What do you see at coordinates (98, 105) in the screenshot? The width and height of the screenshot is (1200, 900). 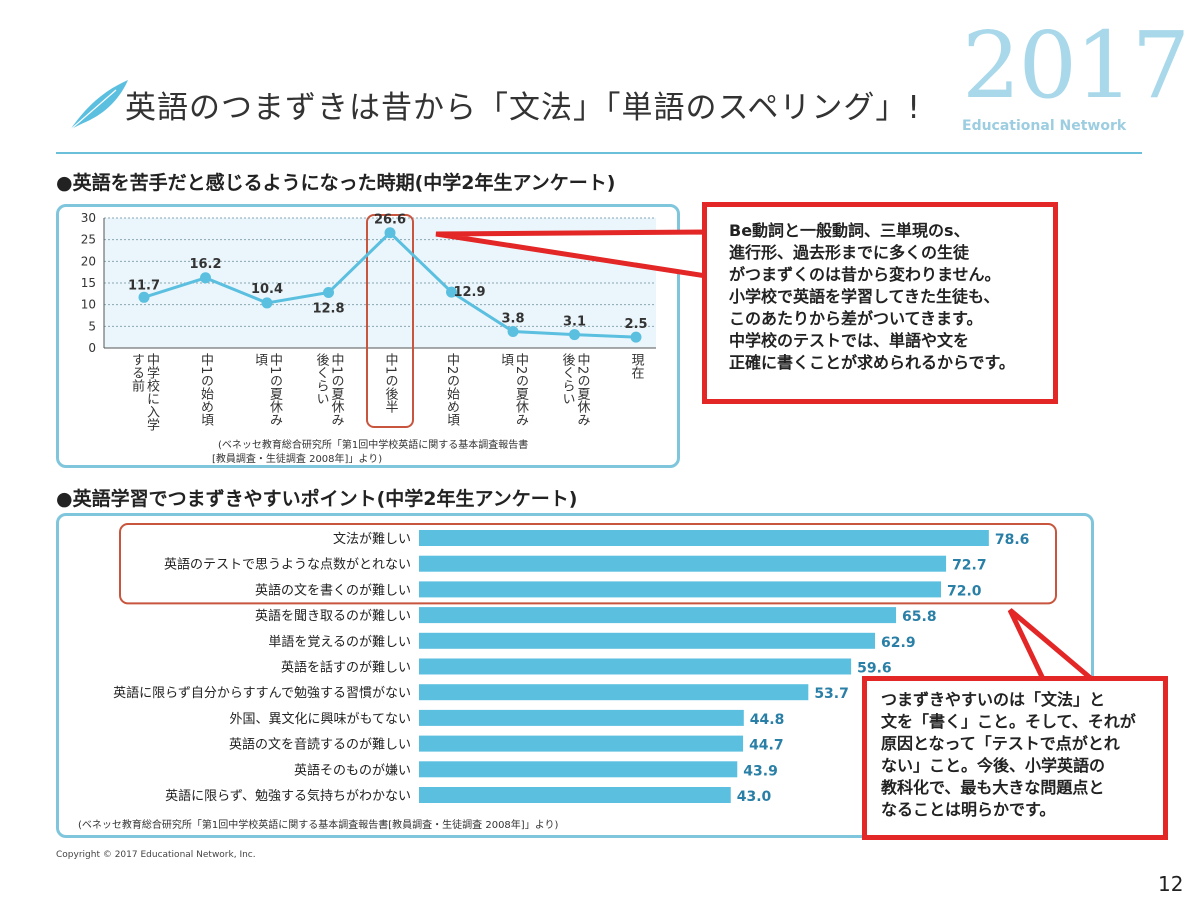 I see `feather-icon` at bounding box center [98, 105].